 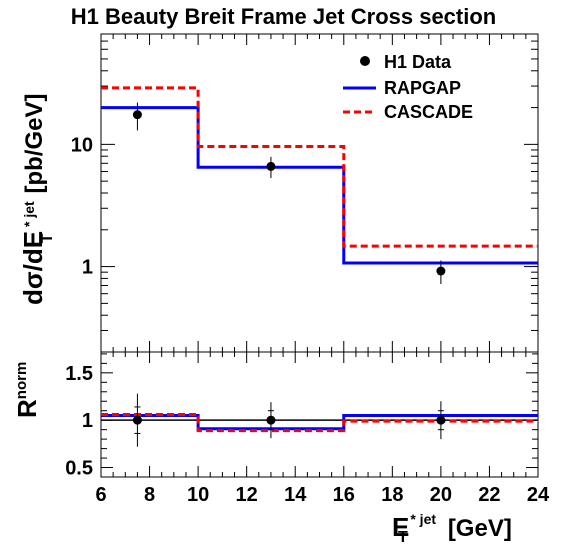 What do you see at coordinates (480, 528) in the screenshot?
I see `x-axis-title-unit: [GeV]` at bounding box center [480, 528].